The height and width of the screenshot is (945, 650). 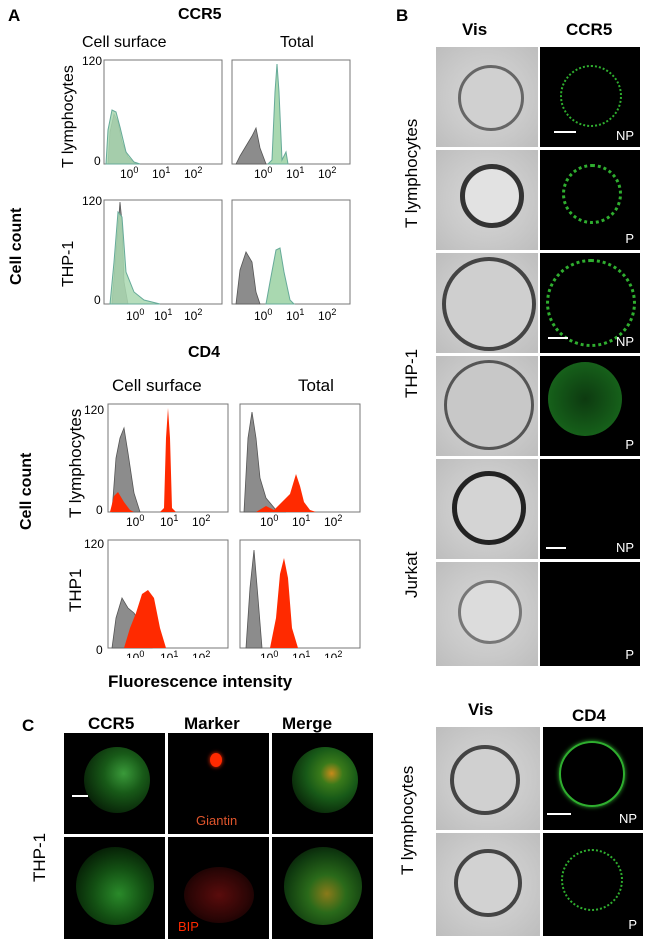 What do you see at coordinates (593, 778) in the screenshot?
I see `cd4-image: NP` at bounding box center [593, 778].